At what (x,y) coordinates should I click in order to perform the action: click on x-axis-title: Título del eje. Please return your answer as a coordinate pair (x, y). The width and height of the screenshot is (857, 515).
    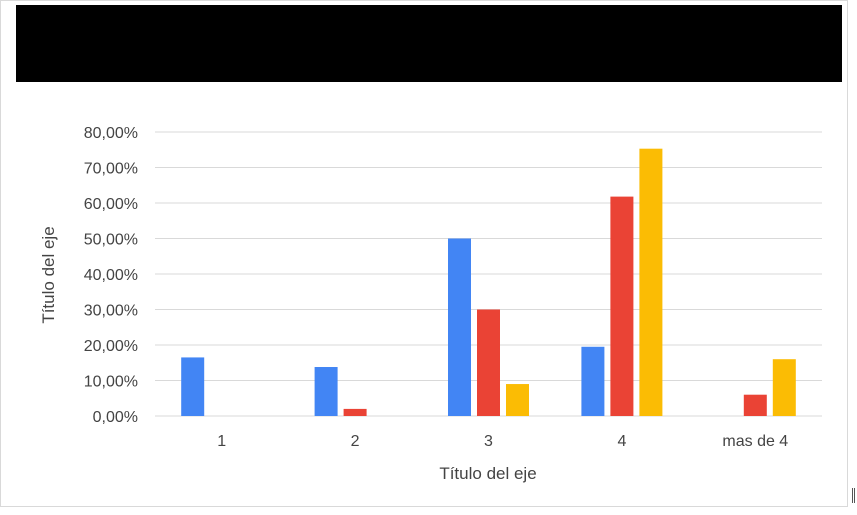
    Looking at the image, I should click on (487, 473).